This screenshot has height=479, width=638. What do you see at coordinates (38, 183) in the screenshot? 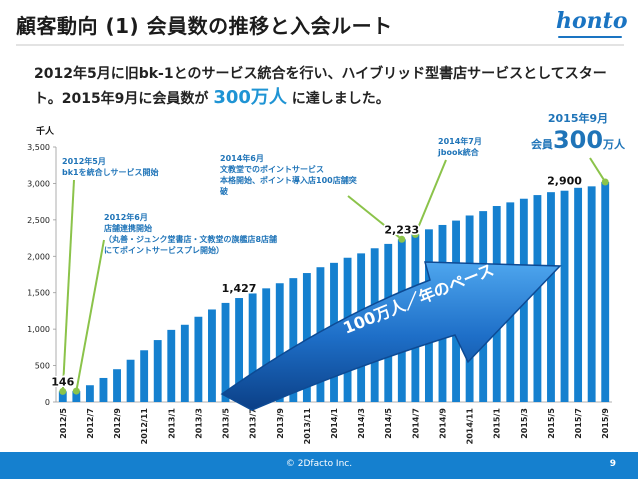
I see `y-tick-label: 3,000` at bounding box center [38, 183].